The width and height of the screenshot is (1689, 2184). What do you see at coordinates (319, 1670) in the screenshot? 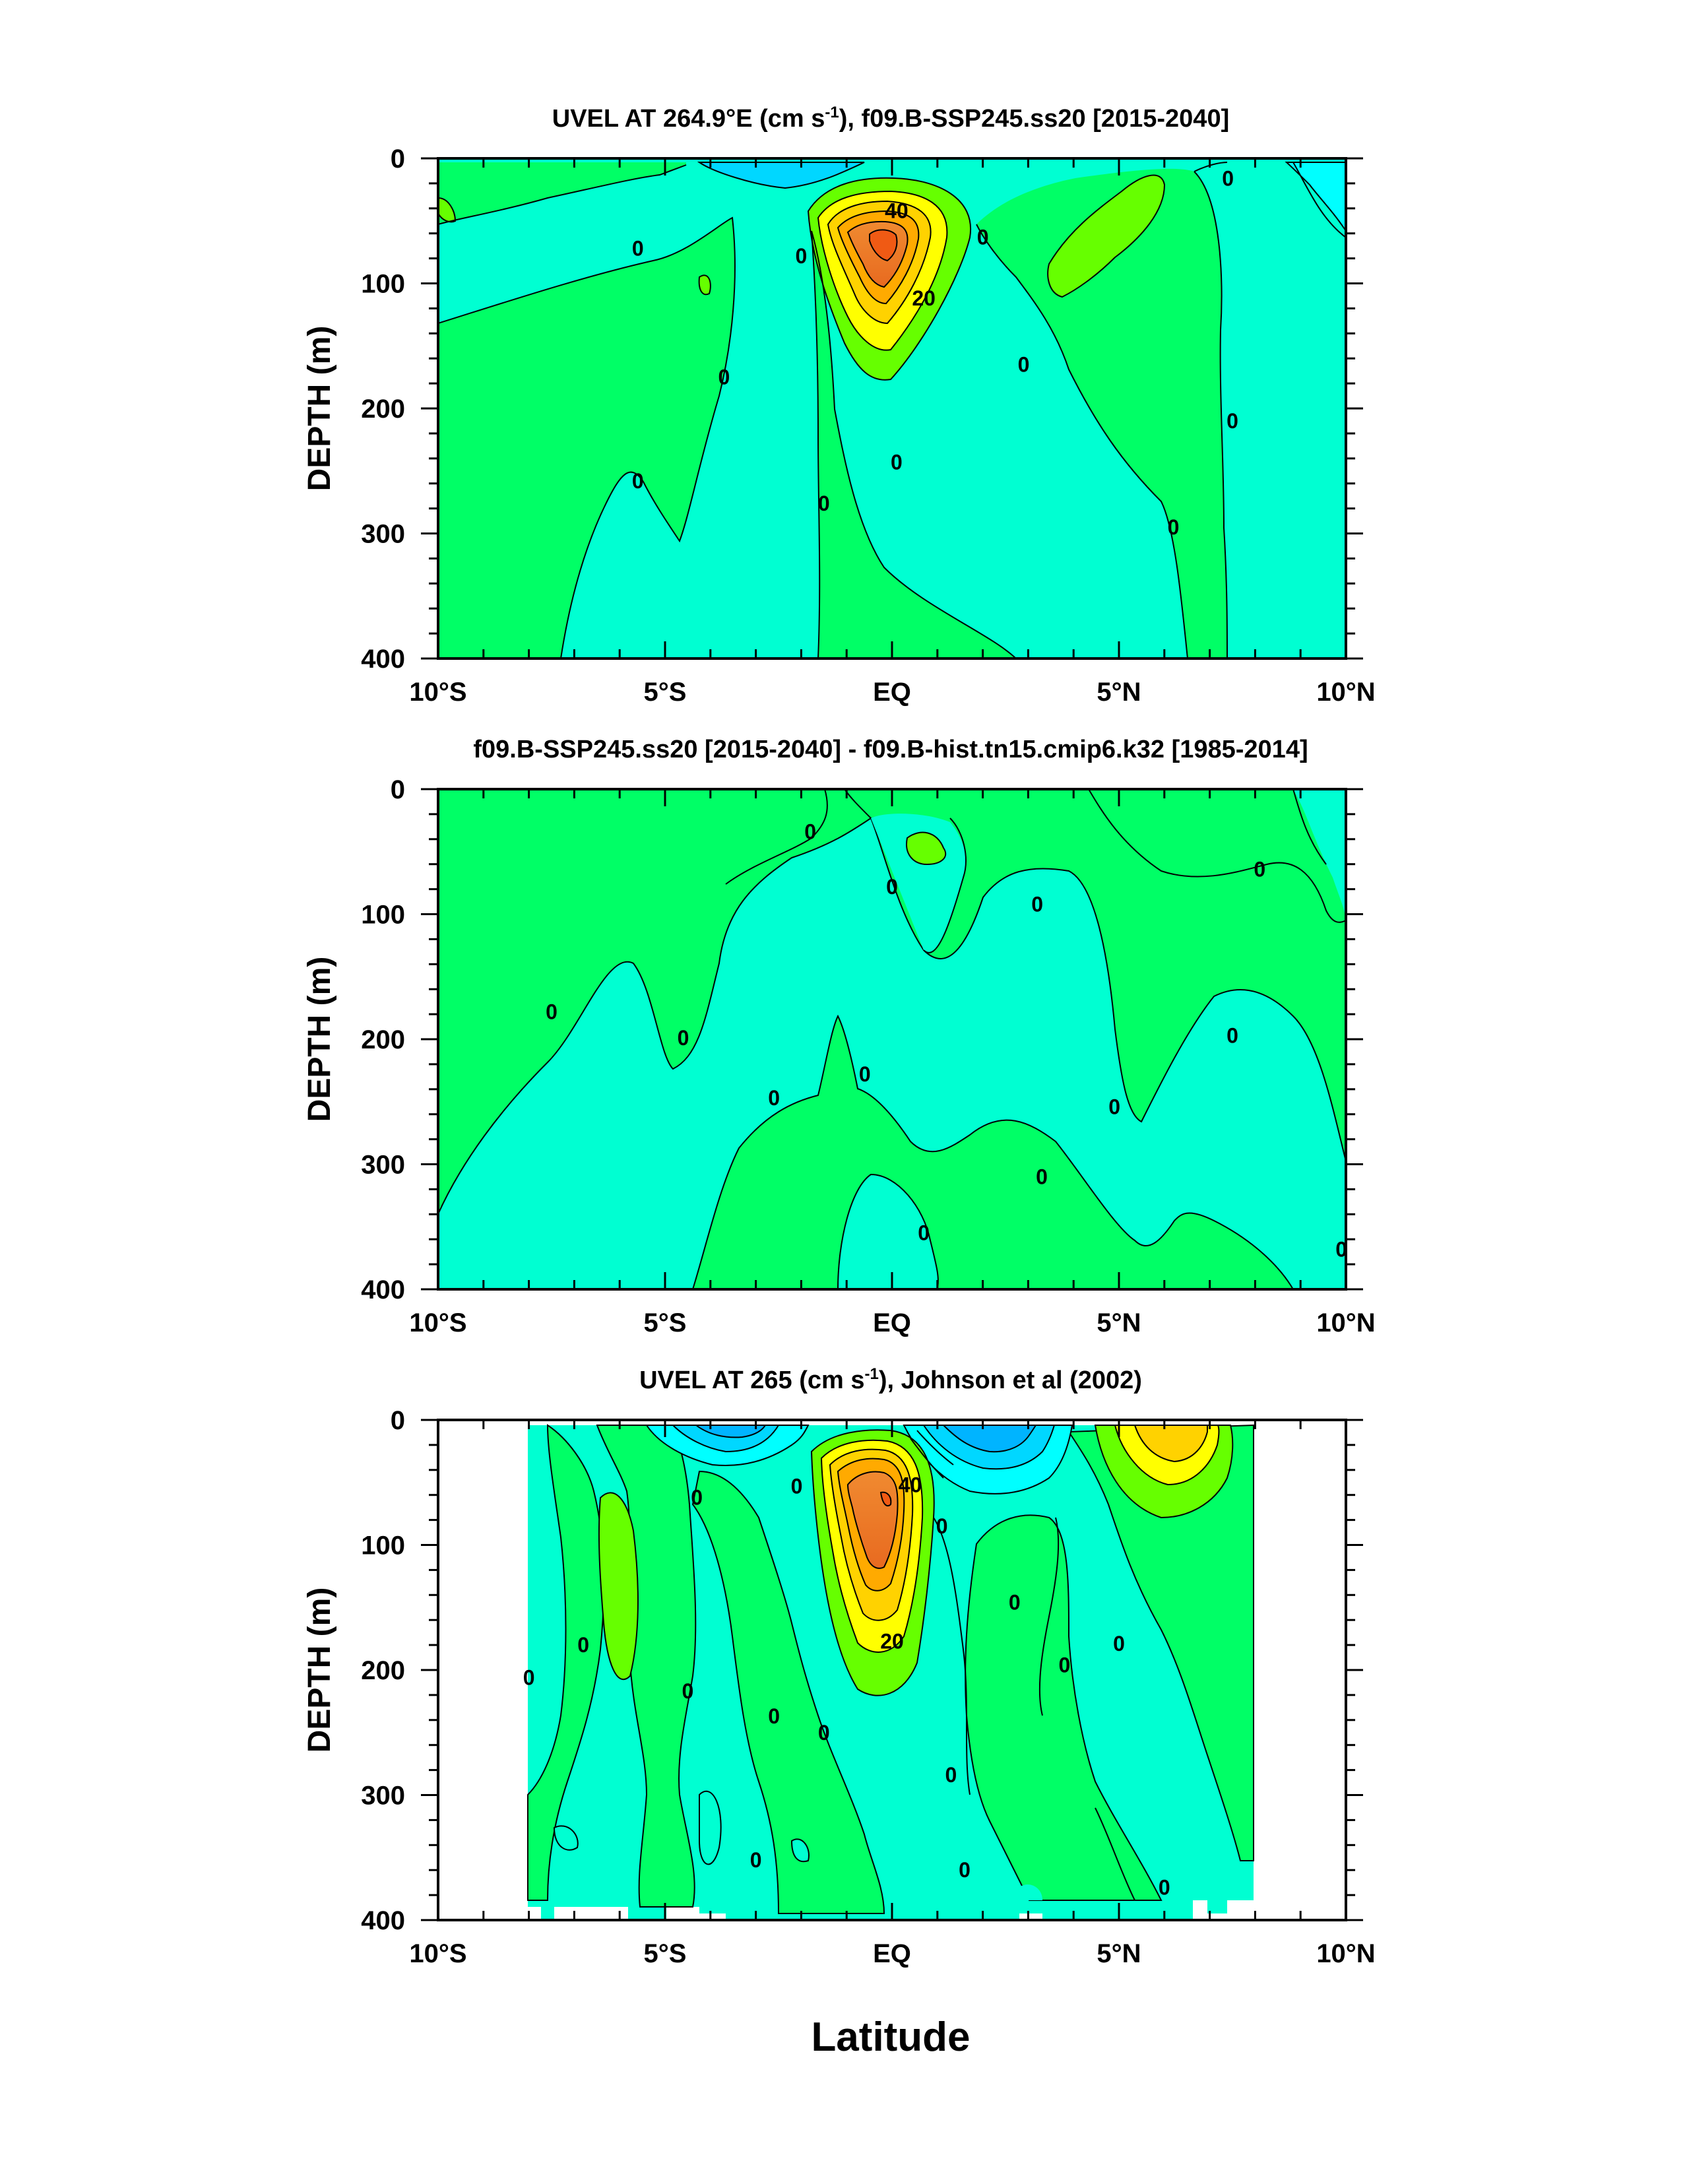
I see `panel-3-y-axis-label: DEPTH (m)` at bounding box center [319, 1670].